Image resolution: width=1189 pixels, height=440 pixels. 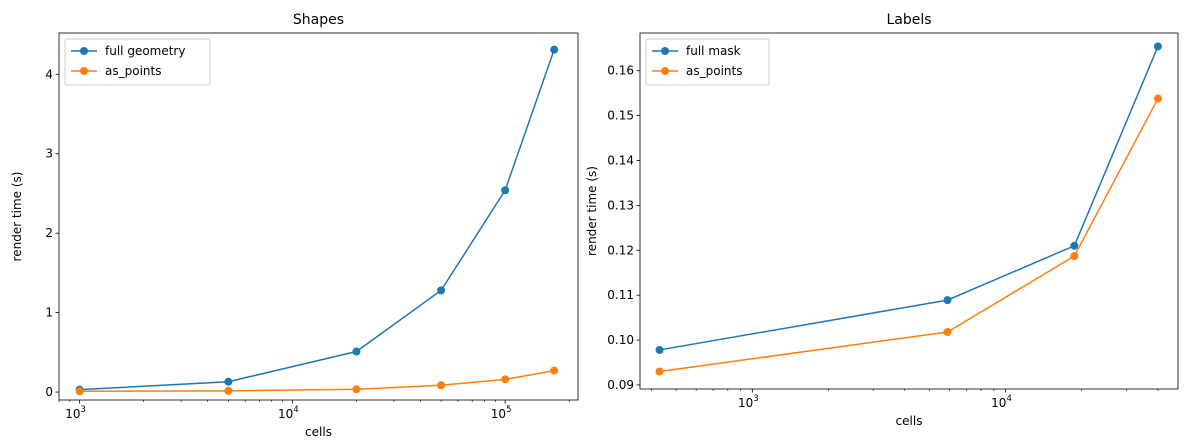 What do you see at coordinates (908, 20) in the screenshot?
I see `chart-title: Labels` at bounding box center [908, 20].